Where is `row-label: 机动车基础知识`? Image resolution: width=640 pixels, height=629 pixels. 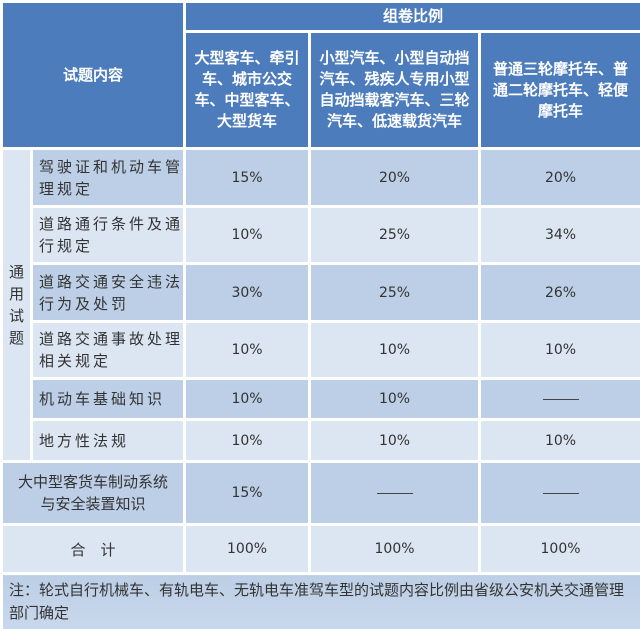 row-label: 机动车基础知识 is located at coordinates (108, 399).